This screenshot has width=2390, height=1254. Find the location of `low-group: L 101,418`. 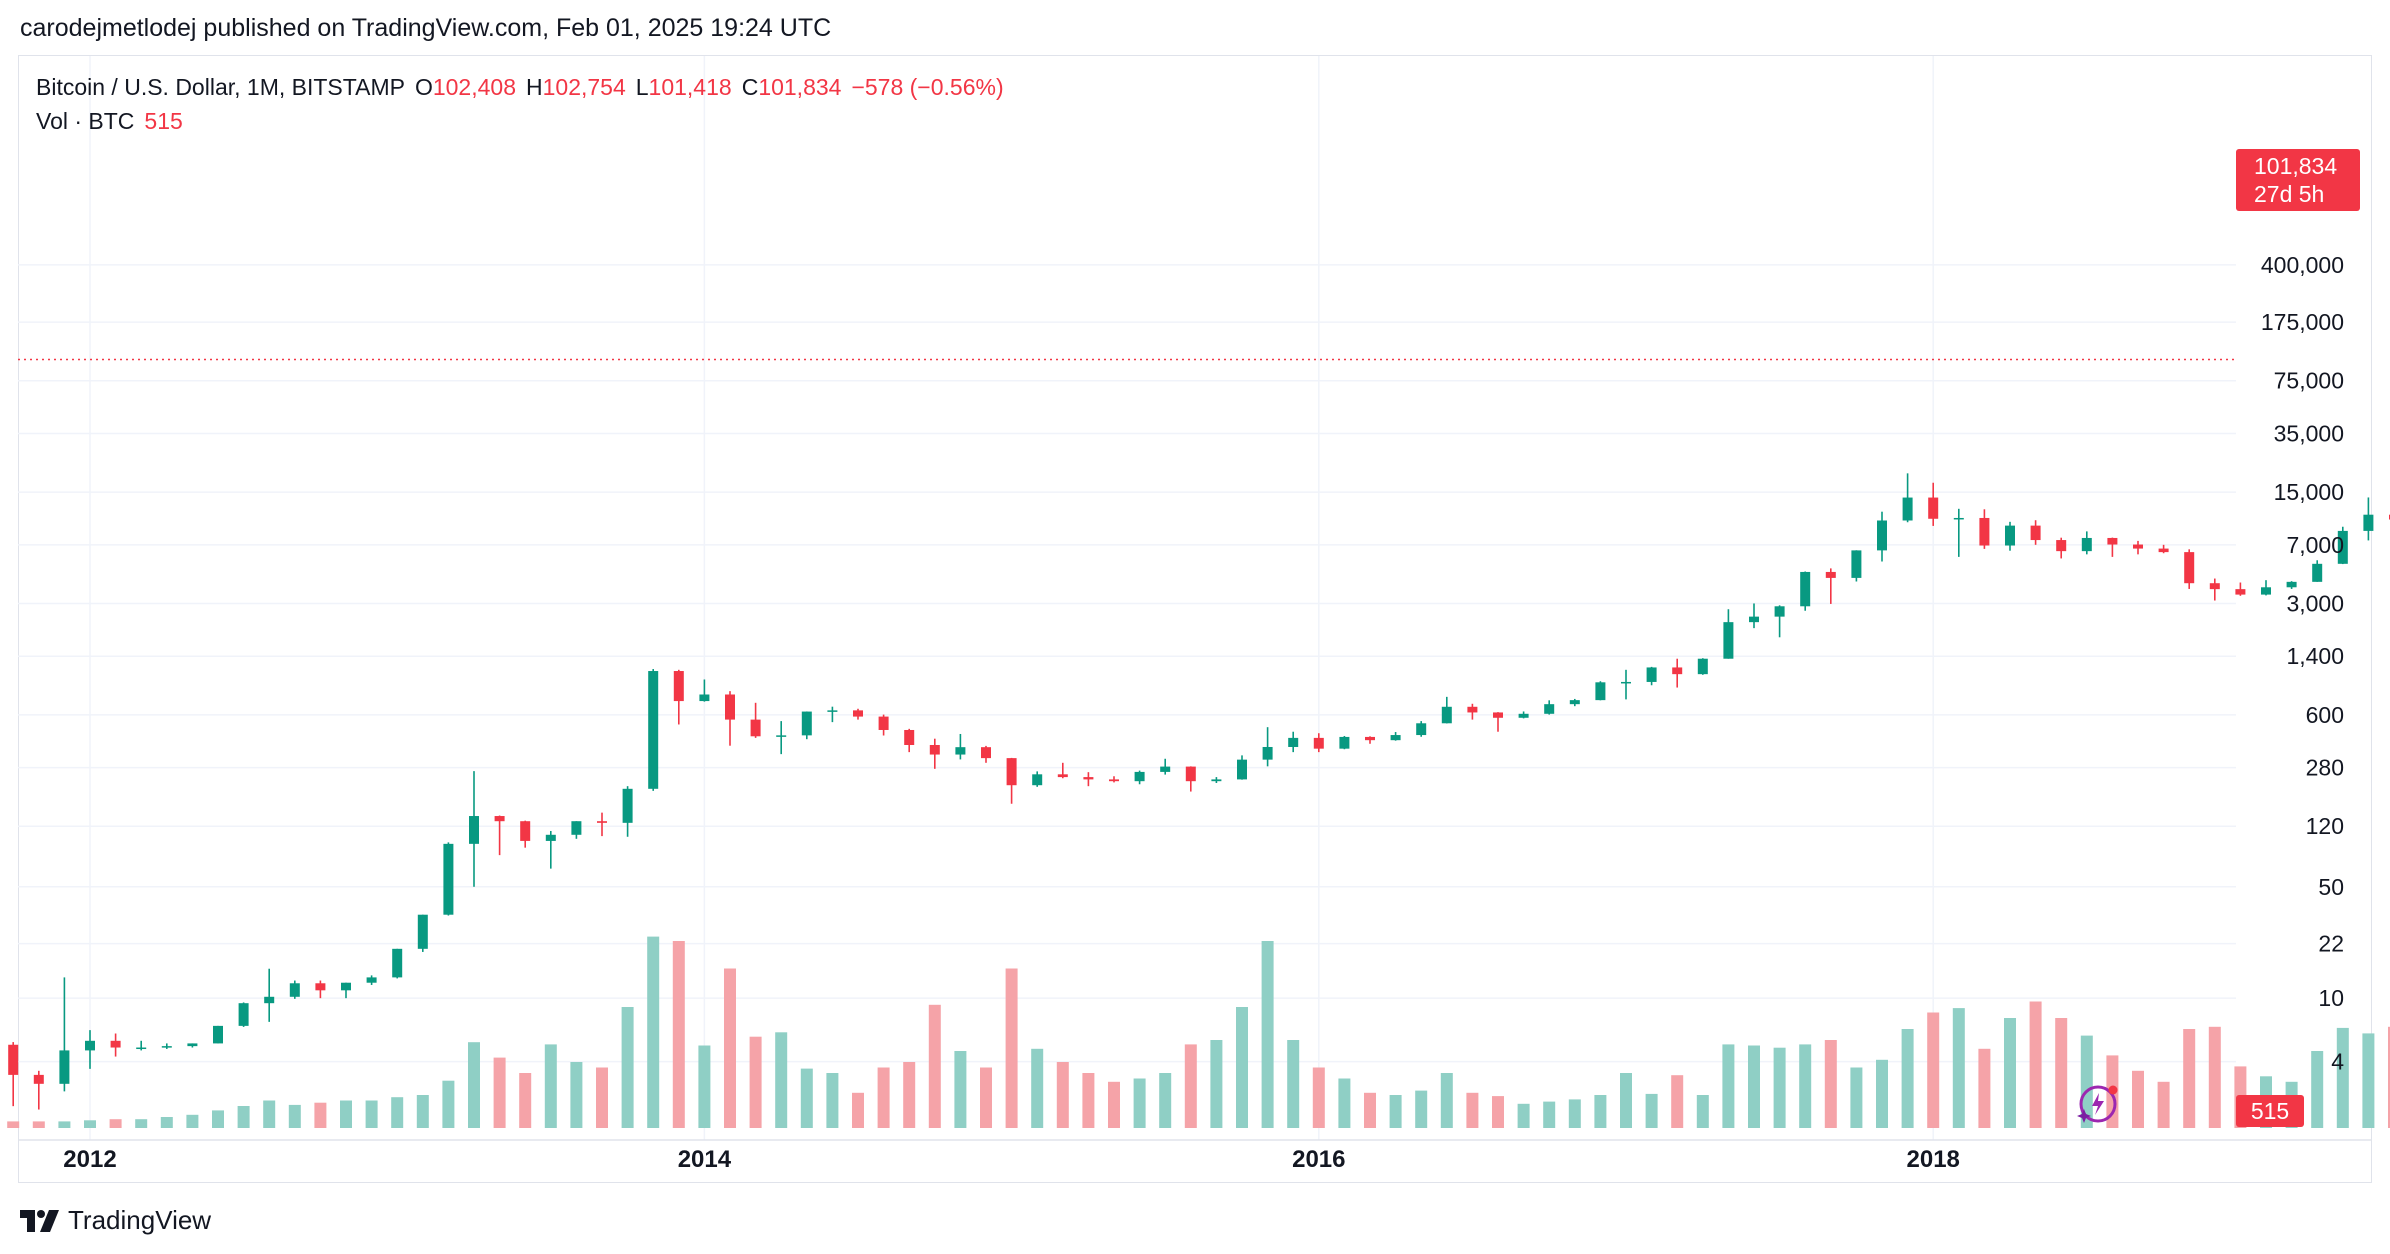

low-group: L 101,418 is located at coordinates (684, 87).